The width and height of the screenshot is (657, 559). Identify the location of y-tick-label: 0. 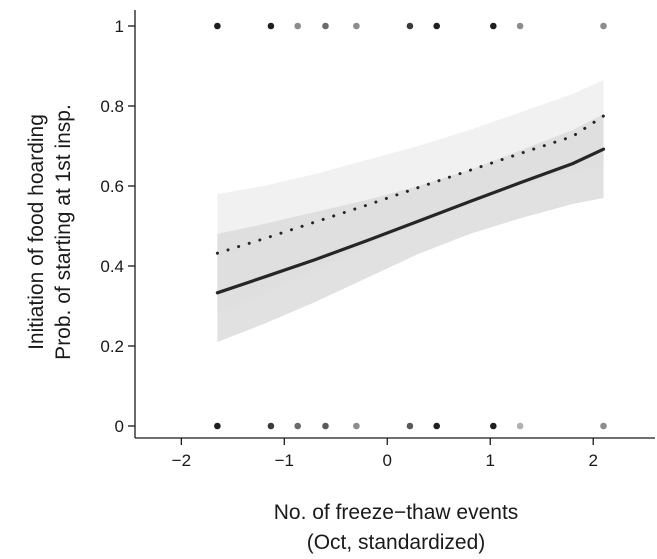
(119, 426).